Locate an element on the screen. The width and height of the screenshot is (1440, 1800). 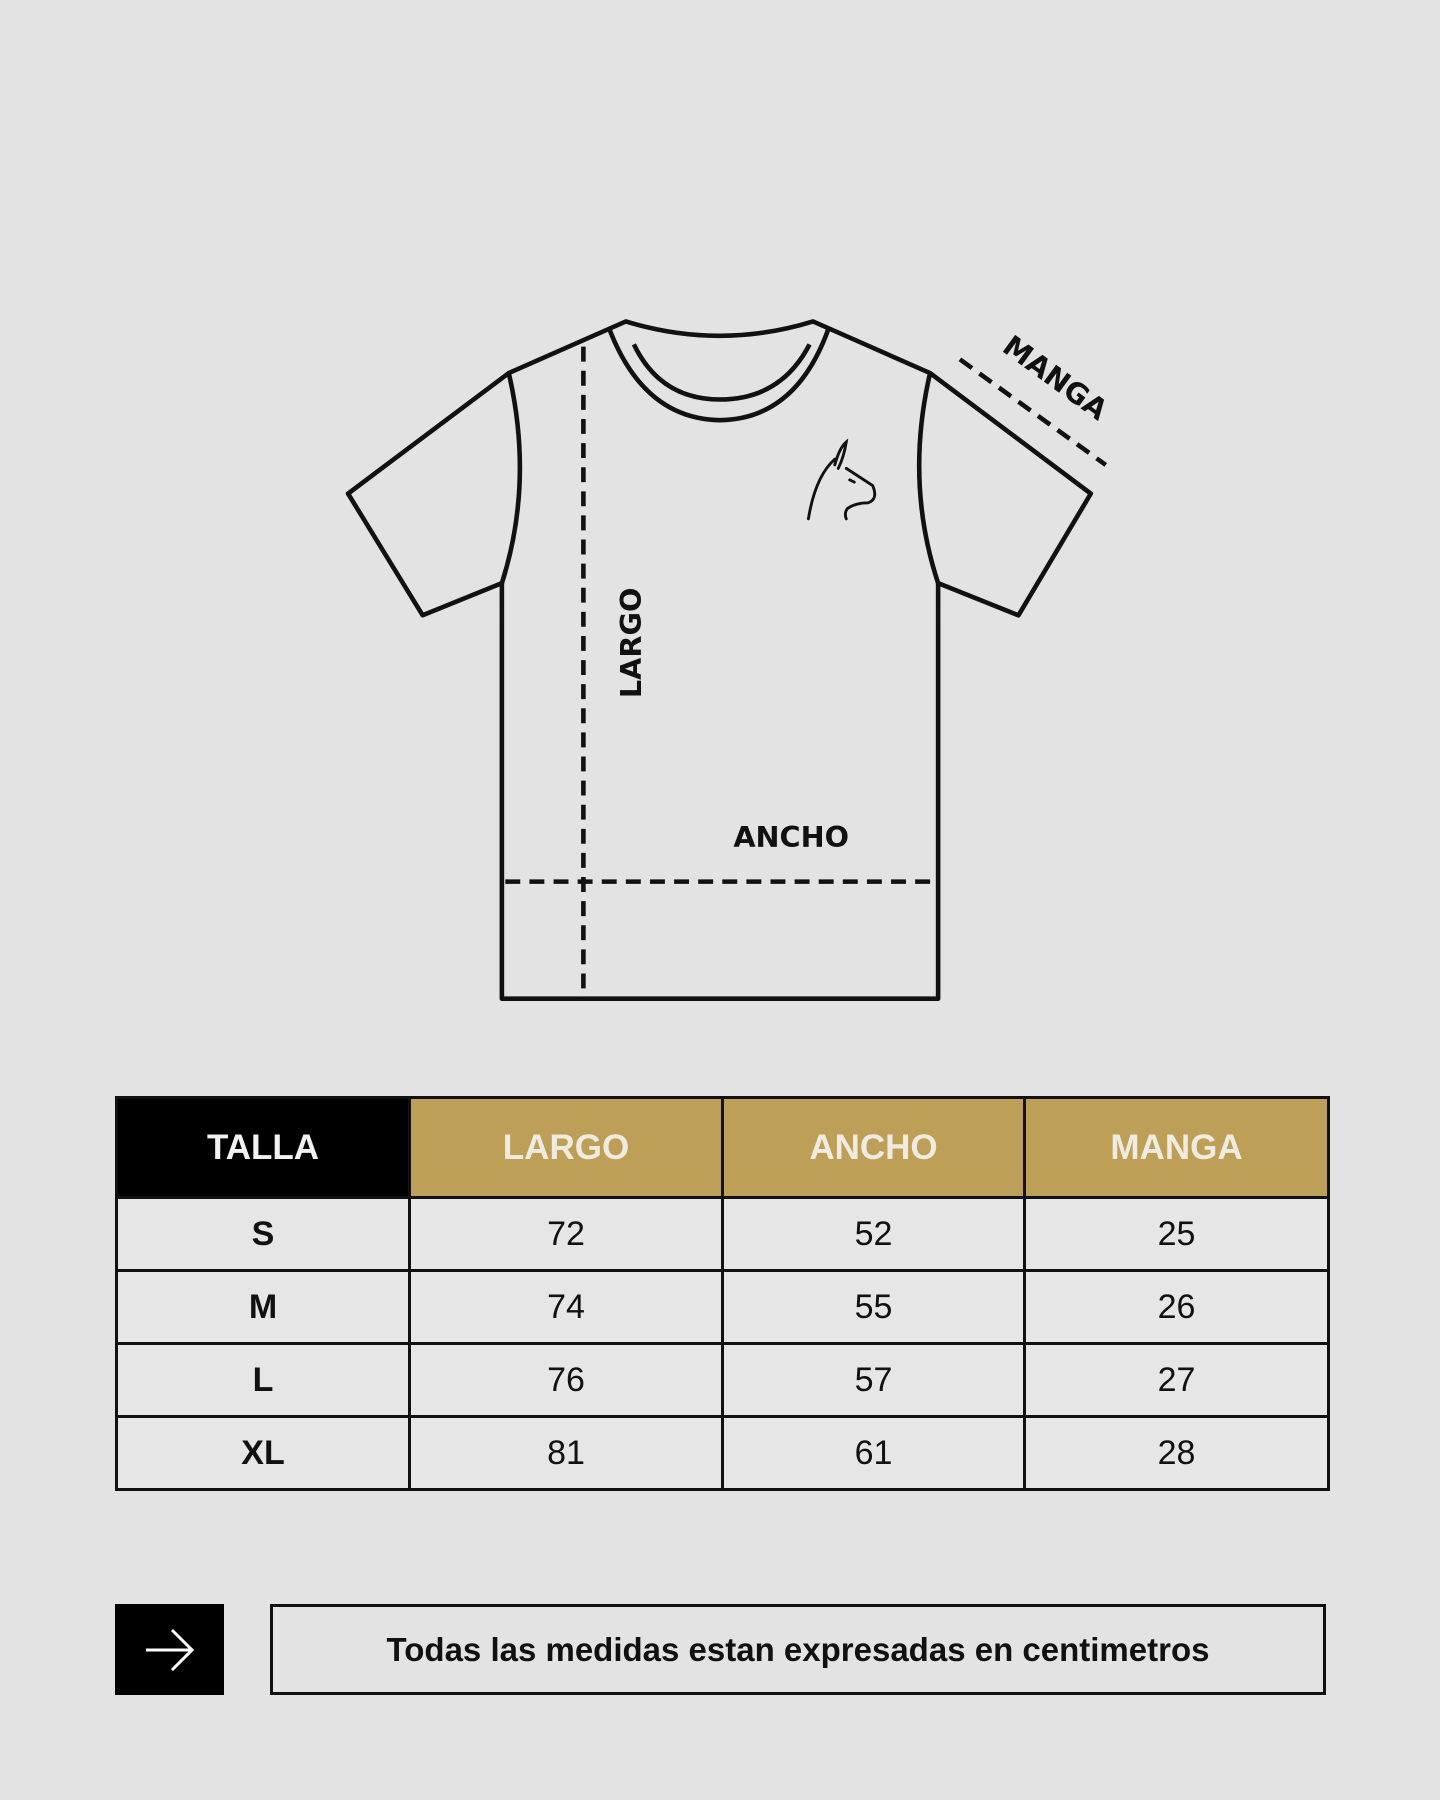
table-header-row: TALLA LARGO ANCHO MANGA is located at coordinates (722, 1147).